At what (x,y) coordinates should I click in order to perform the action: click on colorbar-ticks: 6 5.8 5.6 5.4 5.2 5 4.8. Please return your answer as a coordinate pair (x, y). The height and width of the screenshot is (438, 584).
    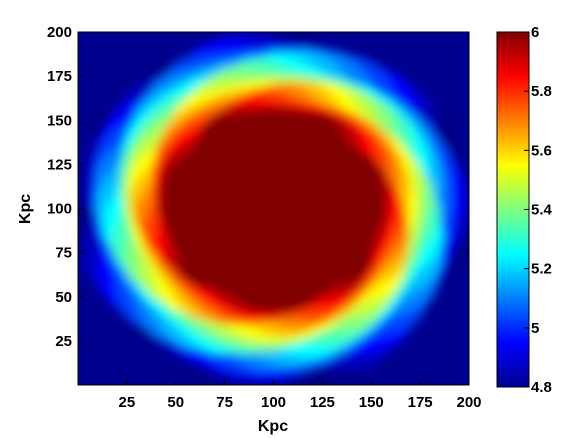
    Looking at the image, I should click on (538, 210).